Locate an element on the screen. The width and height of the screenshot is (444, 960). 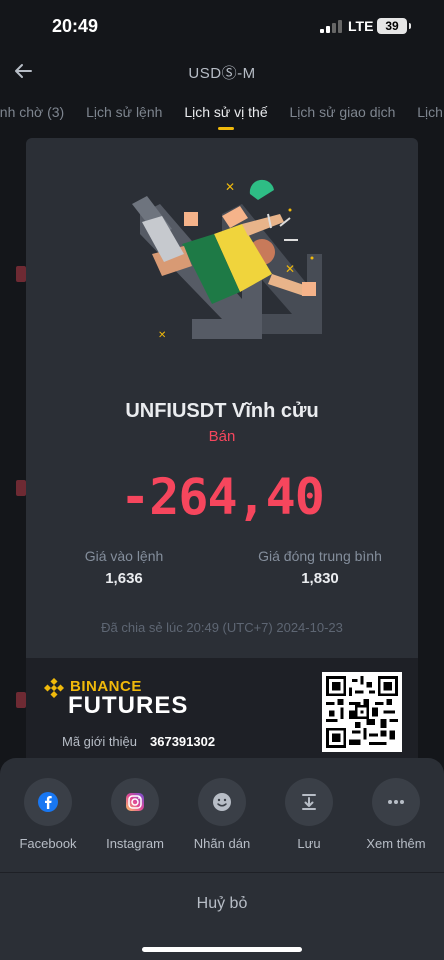
instagram-icon is located at coordinates (135, 802).